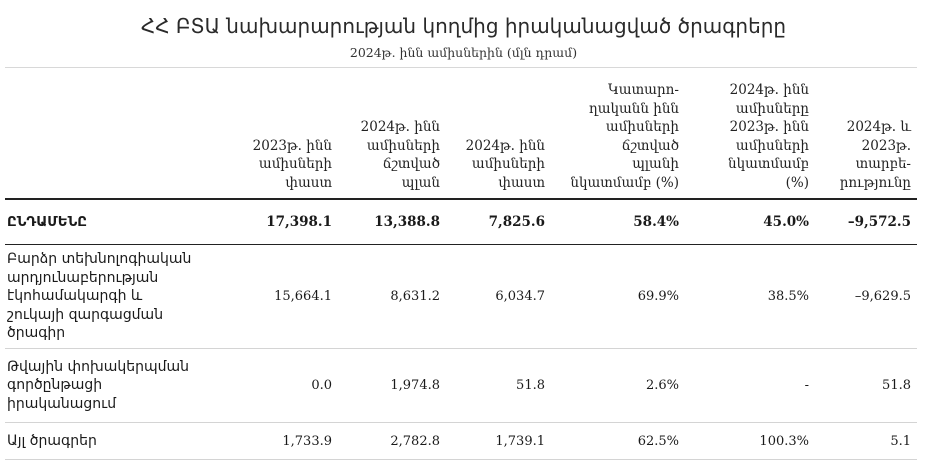  What do you see at coordinates (117, 441) in the screenshot?
I see `row-label: Այլ ծրագրեր` at bounding box center [117, 441].